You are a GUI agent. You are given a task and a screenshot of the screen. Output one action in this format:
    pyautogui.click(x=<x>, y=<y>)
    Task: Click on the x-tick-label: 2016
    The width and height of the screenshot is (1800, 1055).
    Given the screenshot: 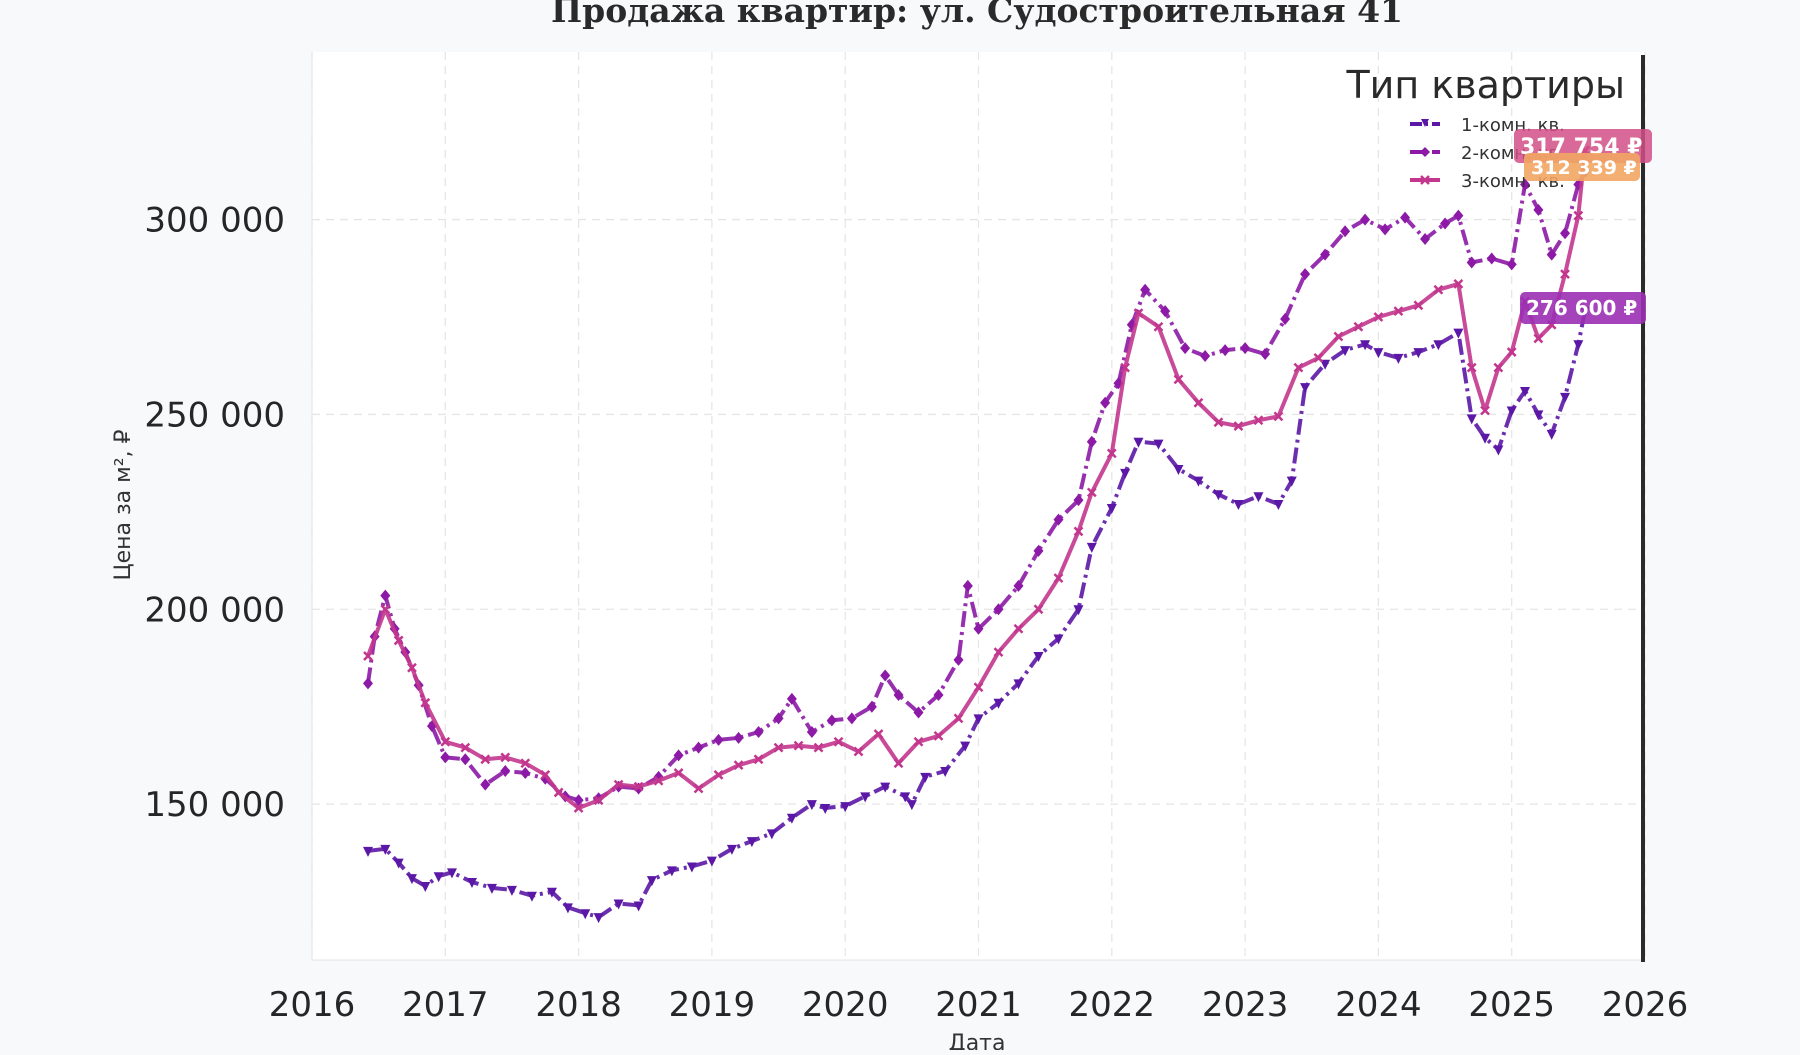 What is the action you would take?
    pyautogui.click(x=312, y=1005)
    